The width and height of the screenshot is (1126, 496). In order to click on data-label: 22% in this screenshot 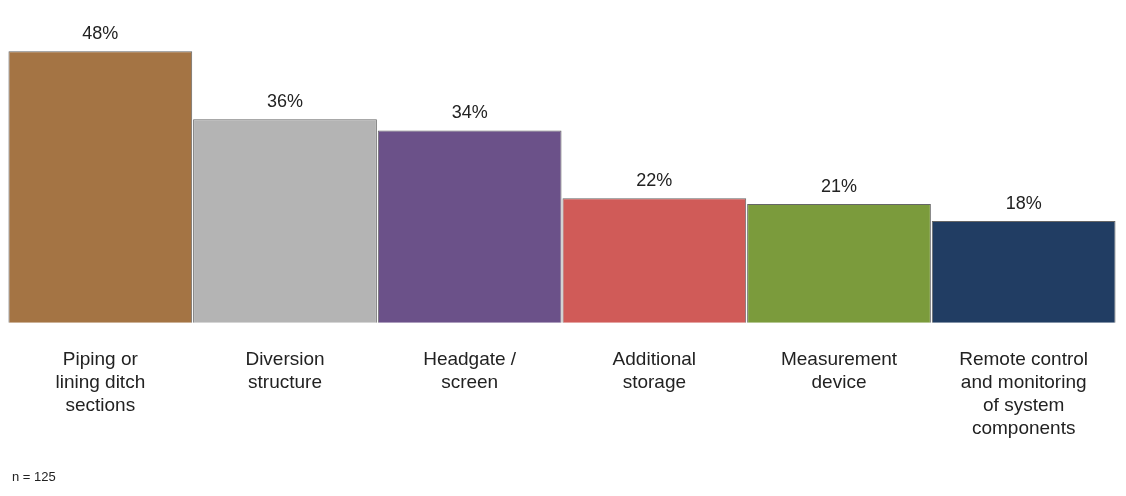, I will do `click(654, 180)`.